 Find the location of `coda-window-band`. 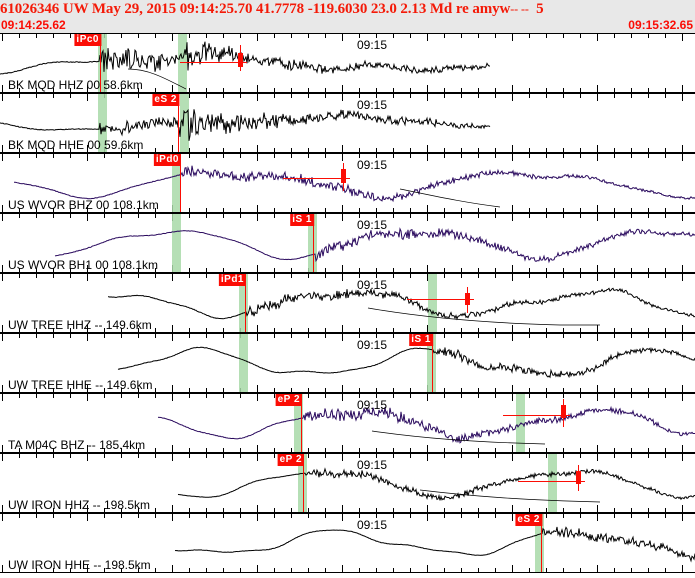

coda-window-band is located at coordinates (176, 243).